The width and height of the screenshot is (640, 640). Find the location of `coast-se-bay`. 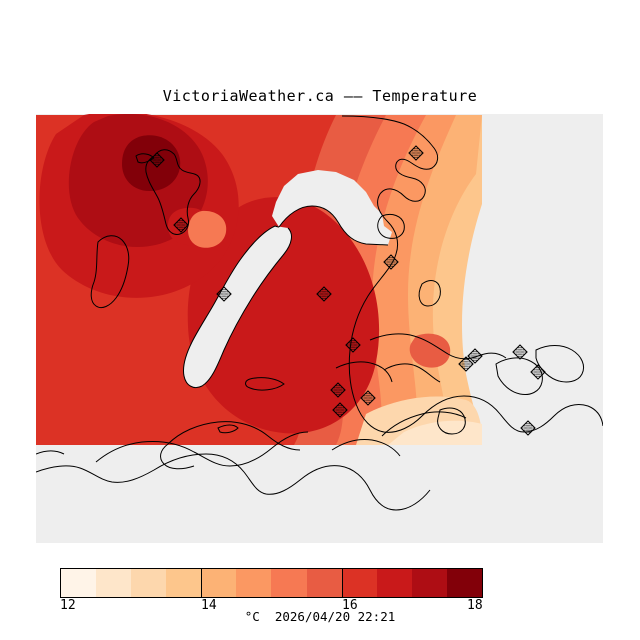

coast-se-bay is located at coordinates (438, 346).